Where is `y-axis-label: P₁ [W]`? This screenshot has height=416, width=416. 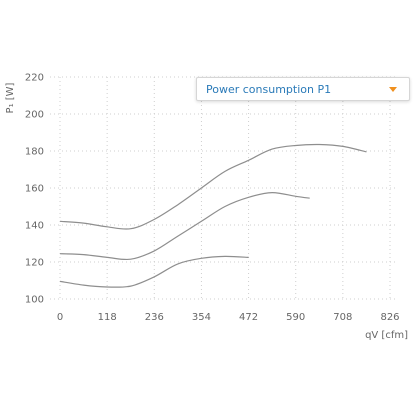
y-axis-label: P₁ [W] is located at coordinates (10, 97).